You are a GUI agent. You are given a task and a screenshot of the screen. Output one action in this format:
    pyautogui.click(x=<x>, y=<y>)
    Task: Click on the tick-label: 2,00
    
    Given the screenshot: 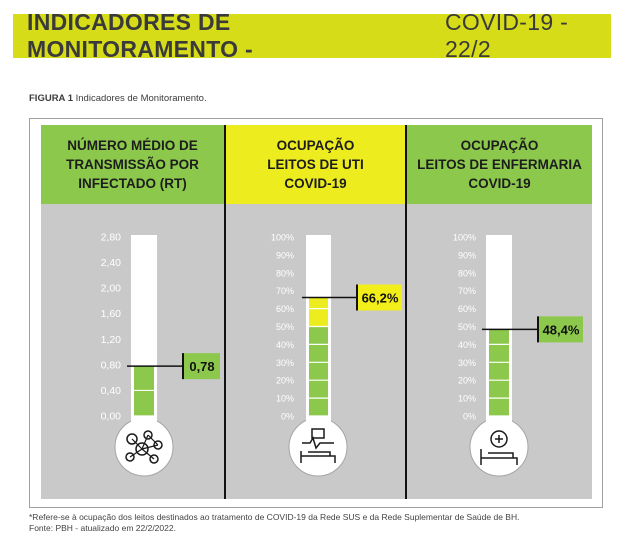 What is the action you would take?
    pyautogui.click(x=111, y=289)
    